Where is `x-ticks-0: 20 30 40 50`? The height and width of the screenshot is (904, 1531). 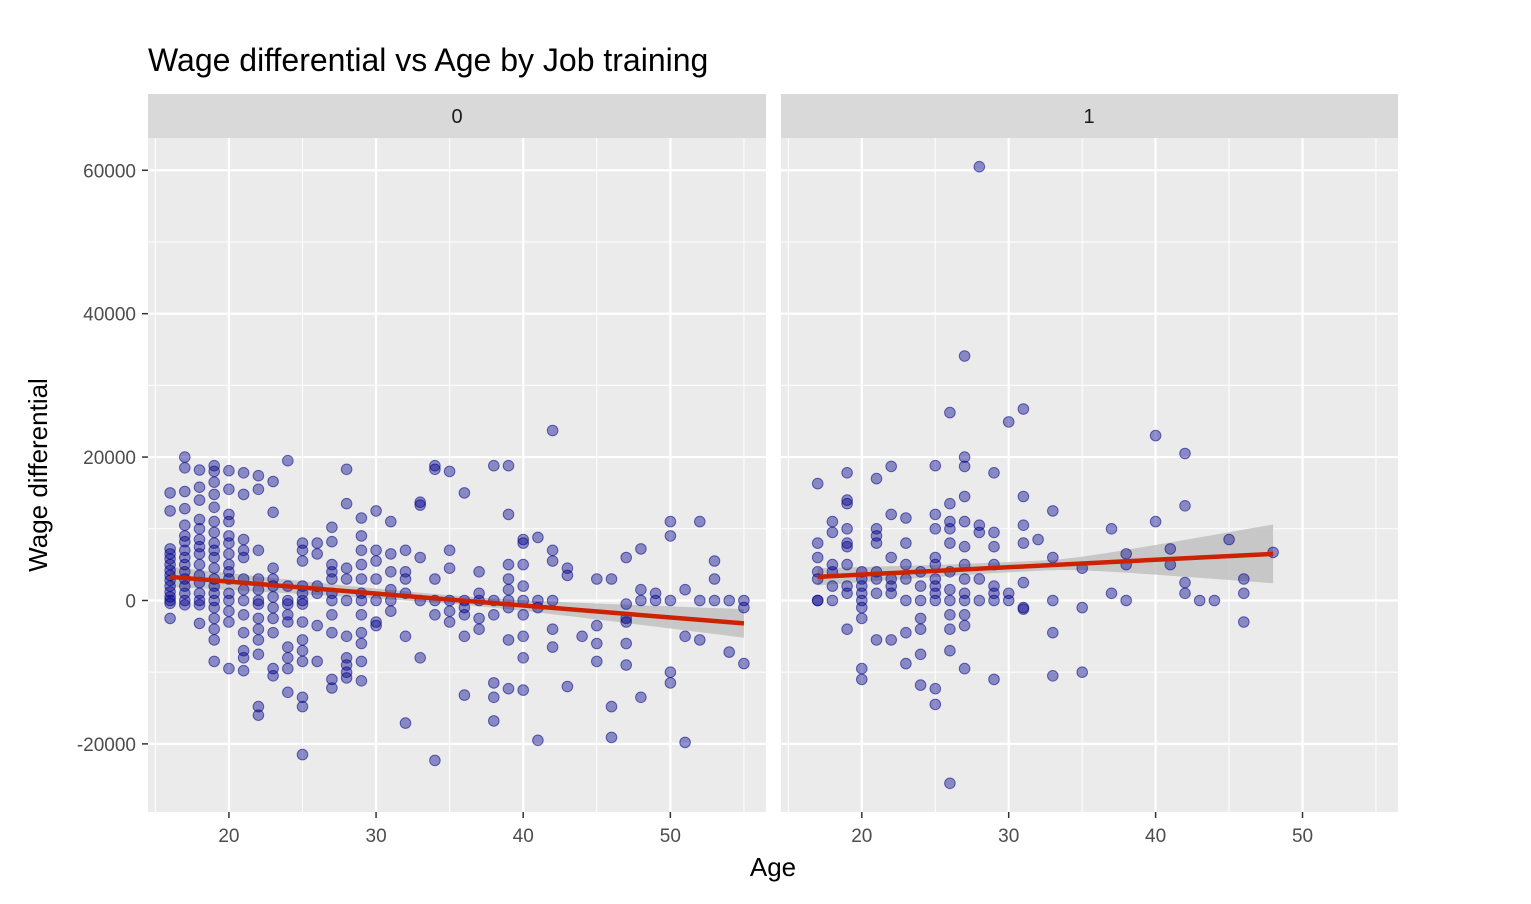 x-ticks-0: 20 30 40 50 is located at coordinates (449, 829).